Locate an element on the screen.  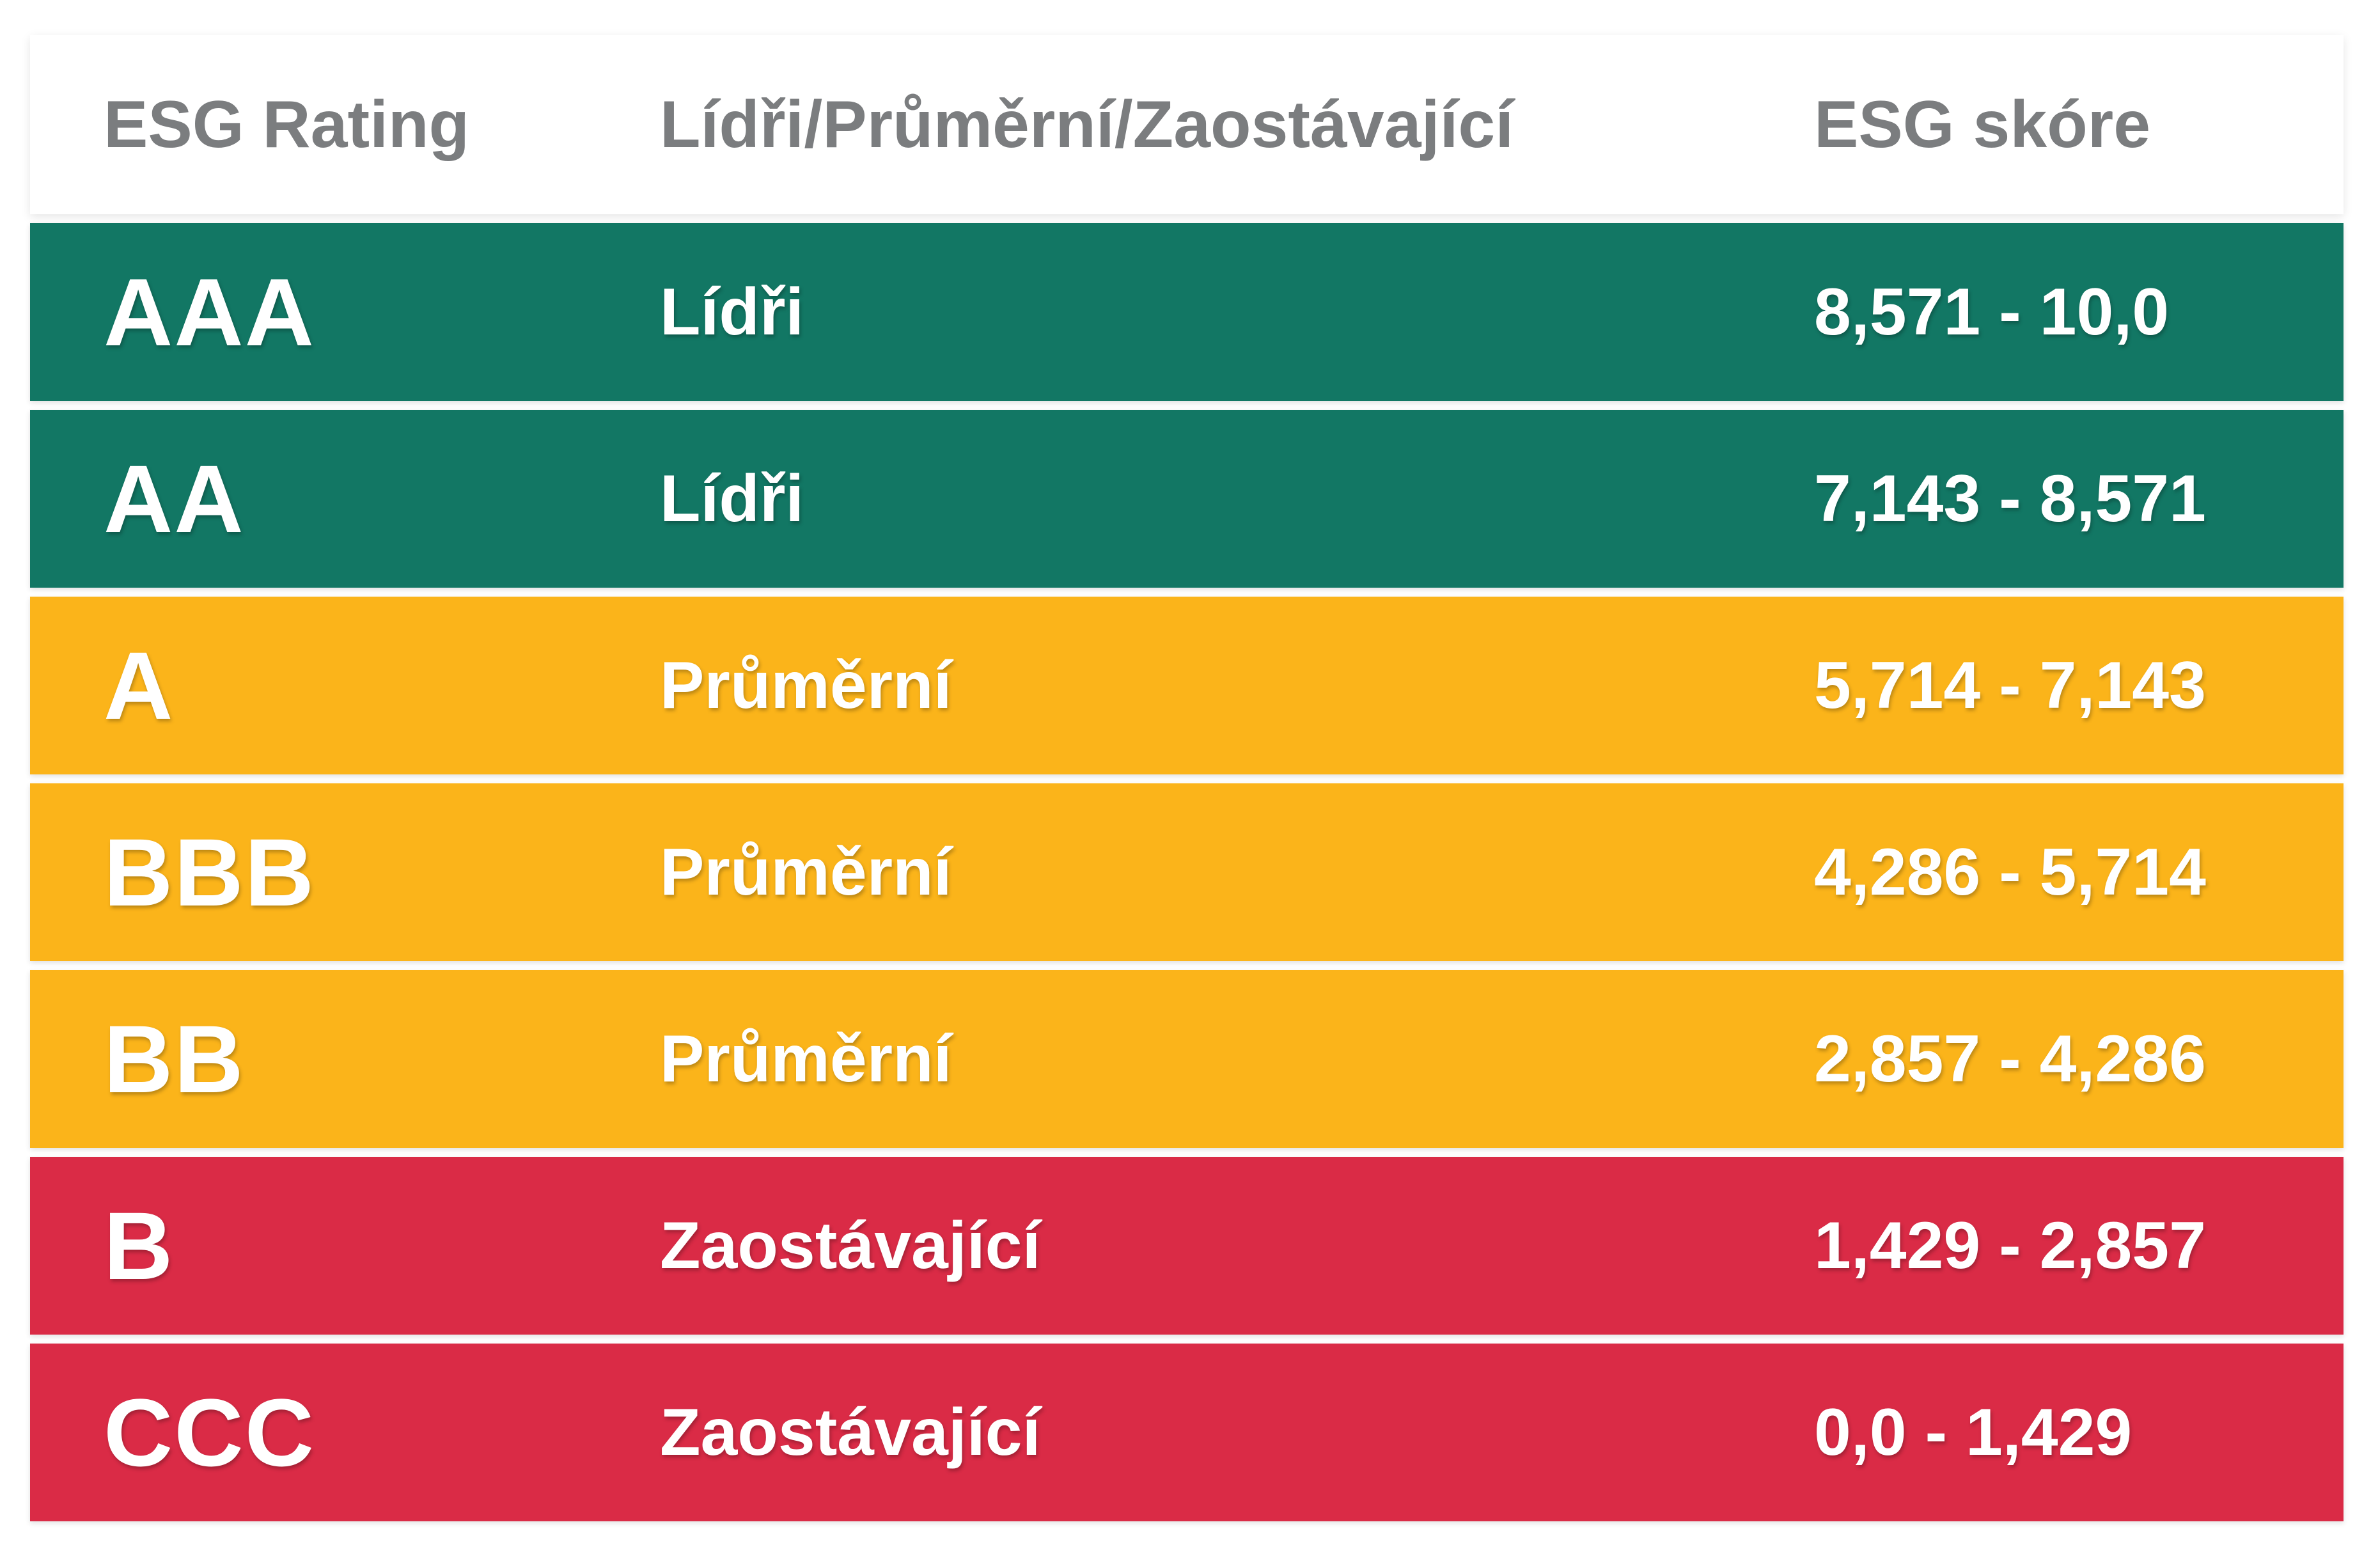
rating-cell: B is located at coordinates (139, 1245).